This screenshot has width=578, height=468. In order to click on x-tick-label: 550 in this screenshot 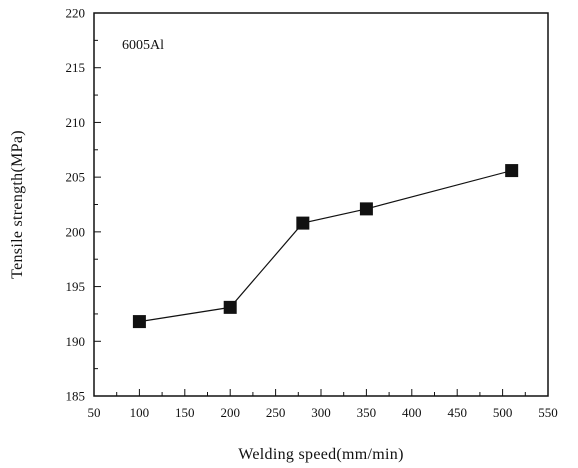, I will do `click(548, 412)`.